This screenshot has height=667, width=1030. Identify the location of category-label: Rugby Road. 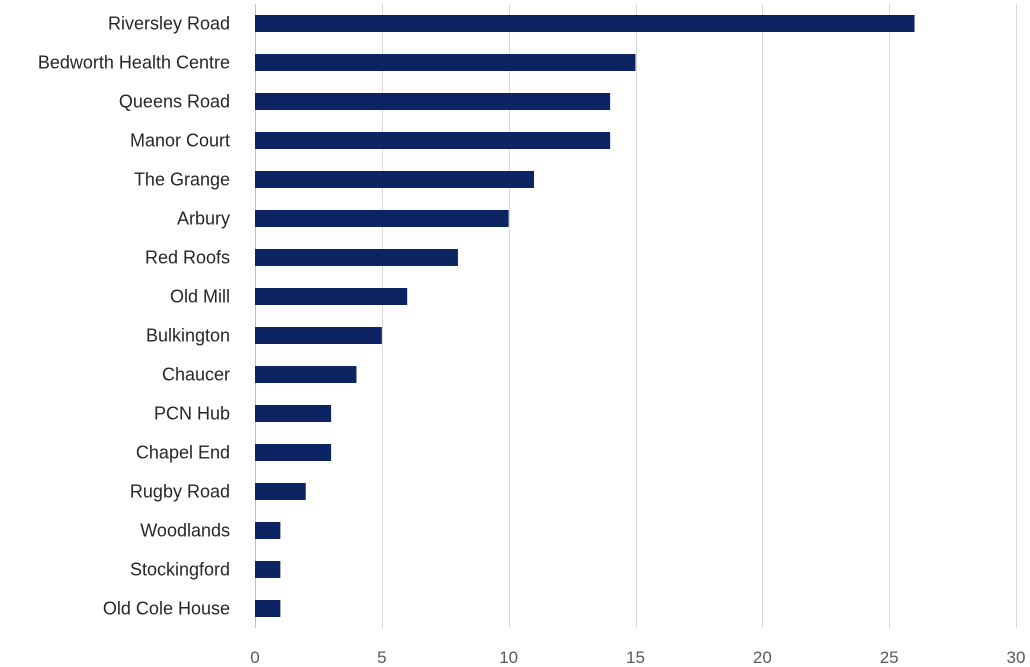
(180, 492).